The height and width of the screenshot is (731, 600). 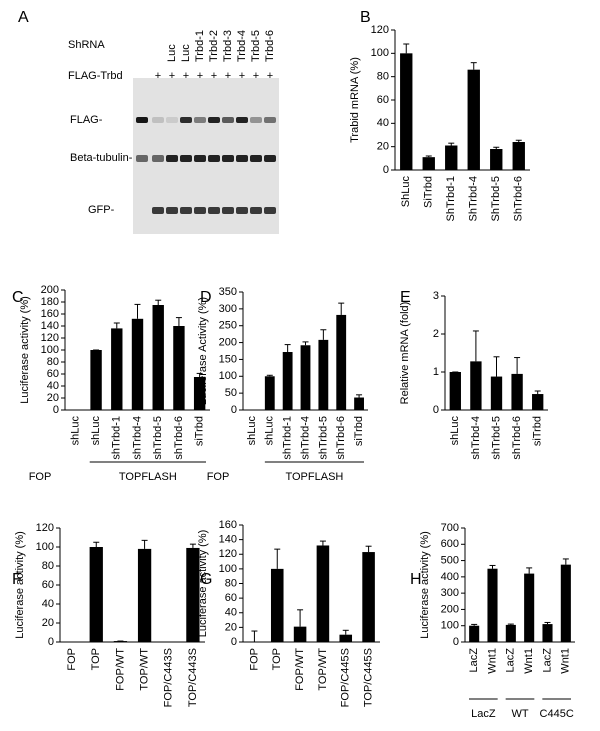 I want to click on group-label: LacZ, so click(x=483, y=714).